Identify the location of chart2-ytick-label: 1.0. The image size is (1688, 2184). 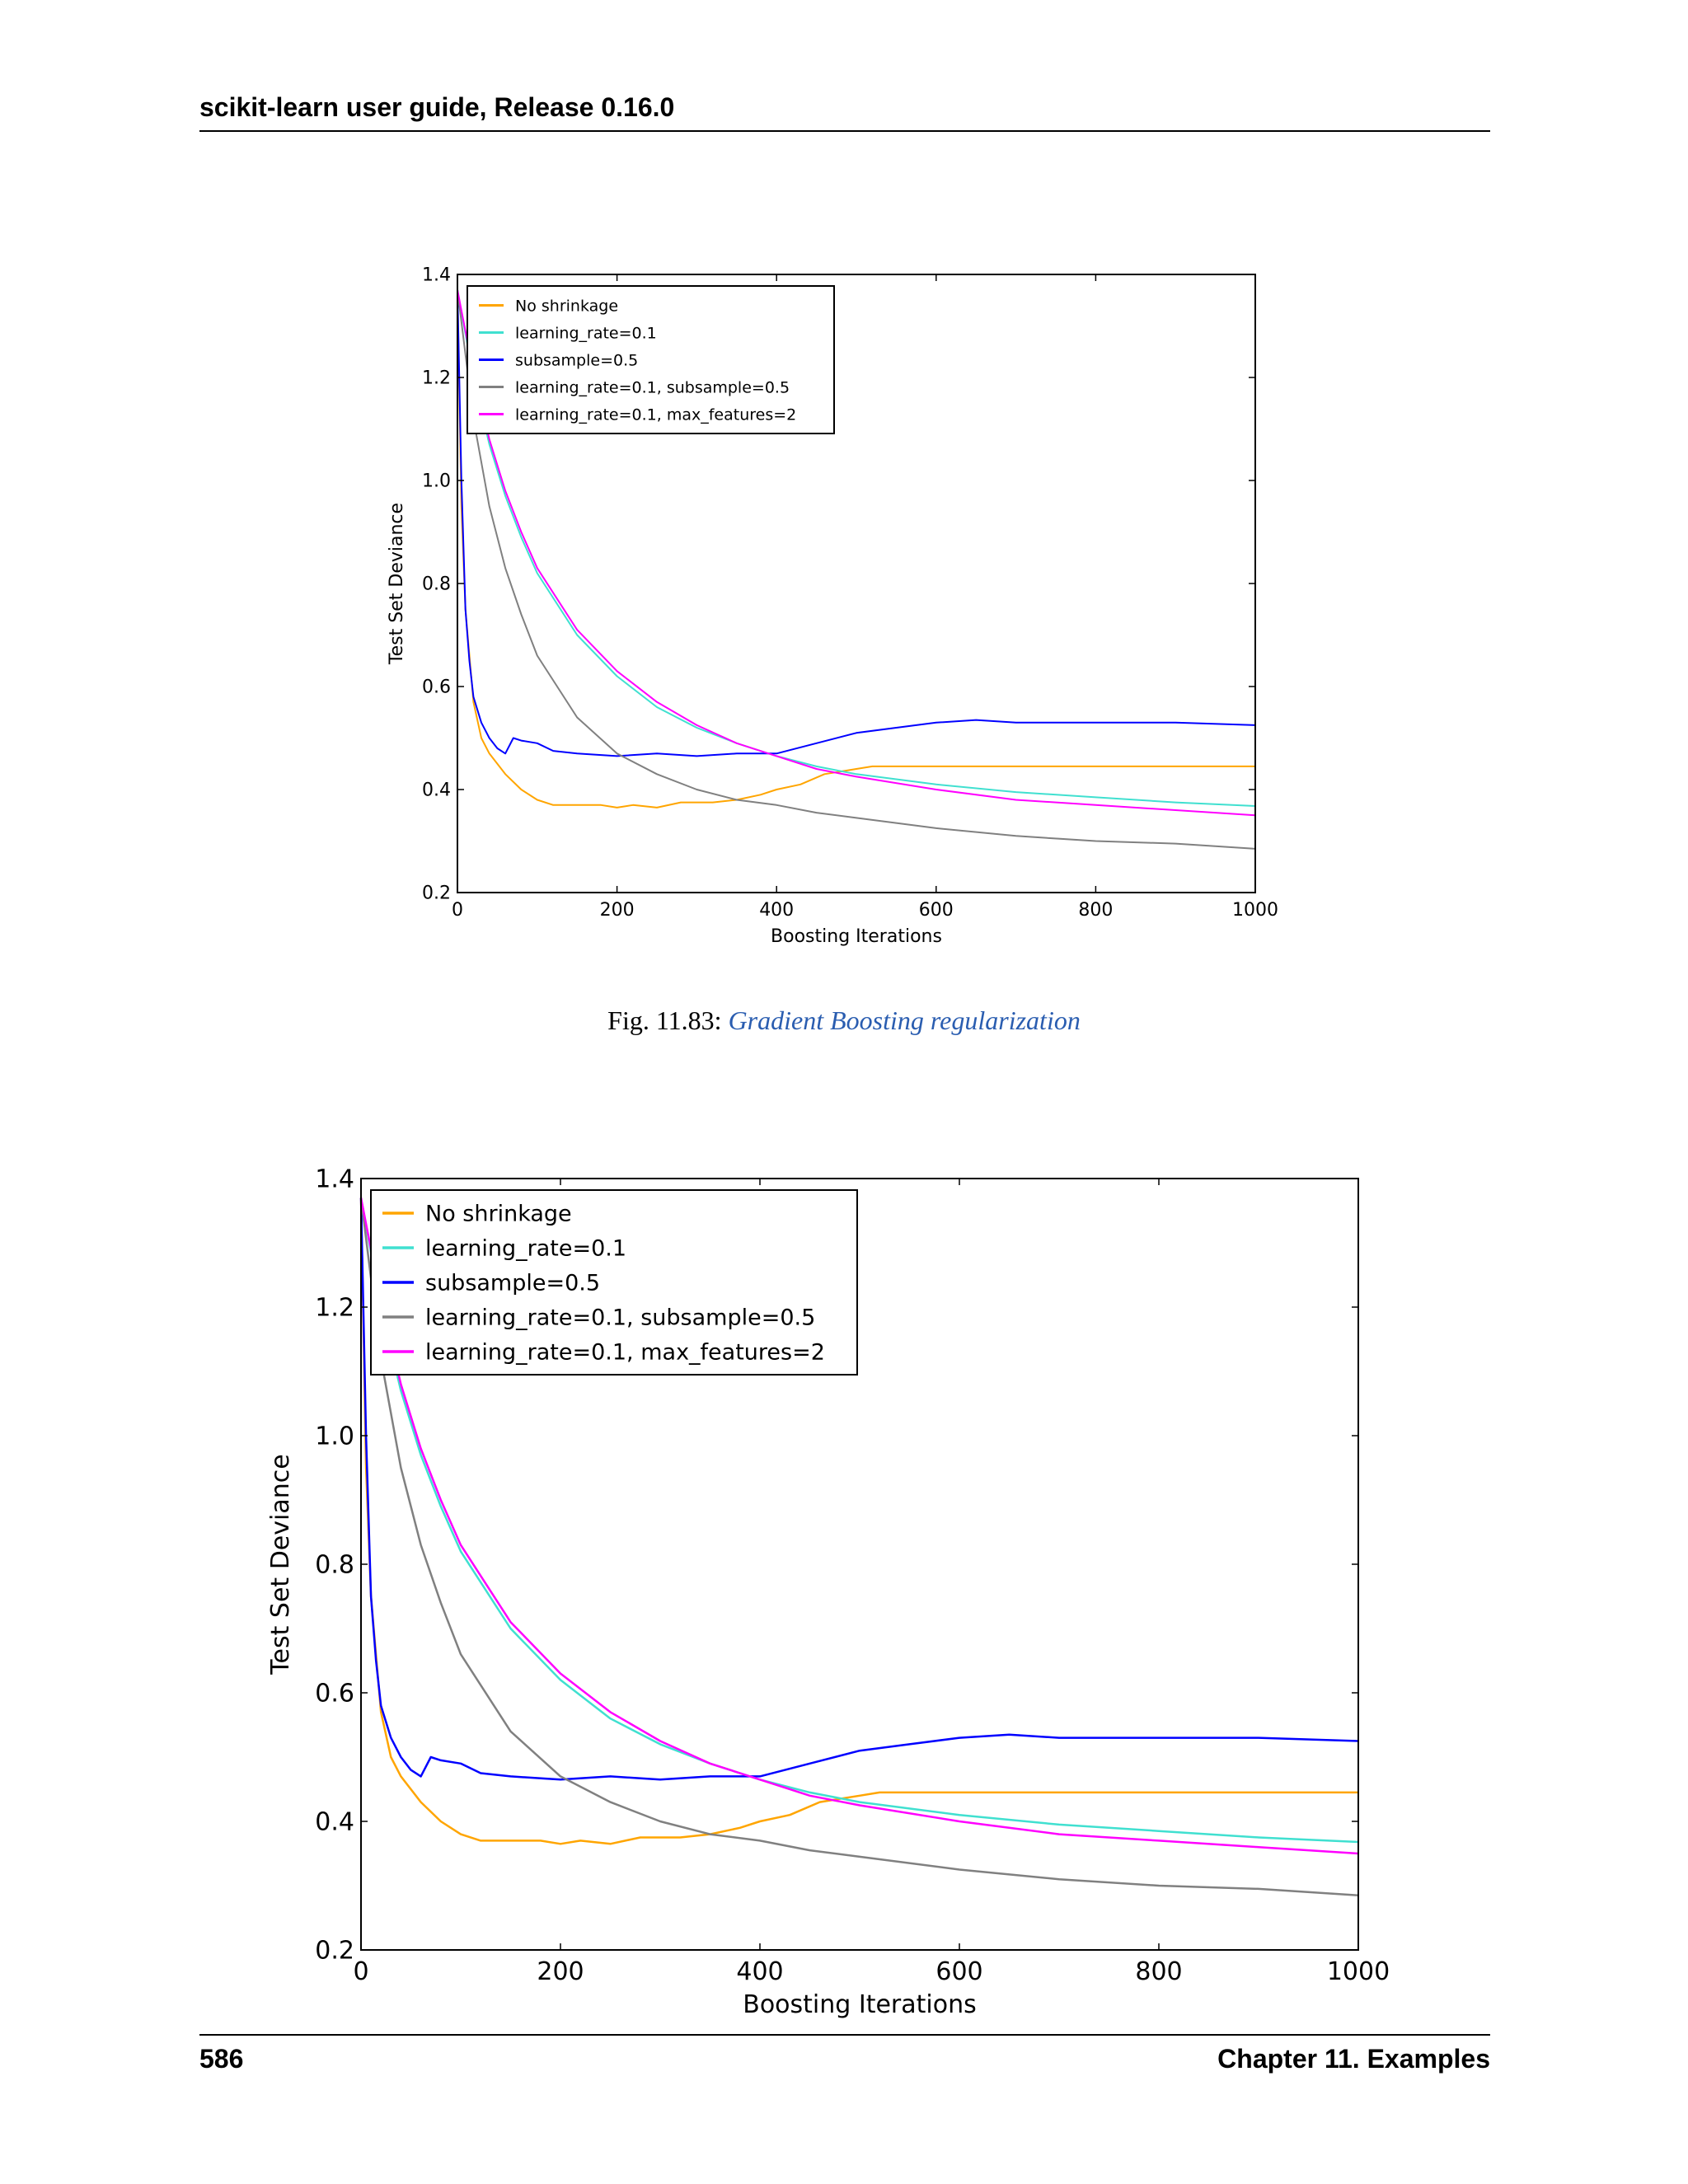
(335, 1436).